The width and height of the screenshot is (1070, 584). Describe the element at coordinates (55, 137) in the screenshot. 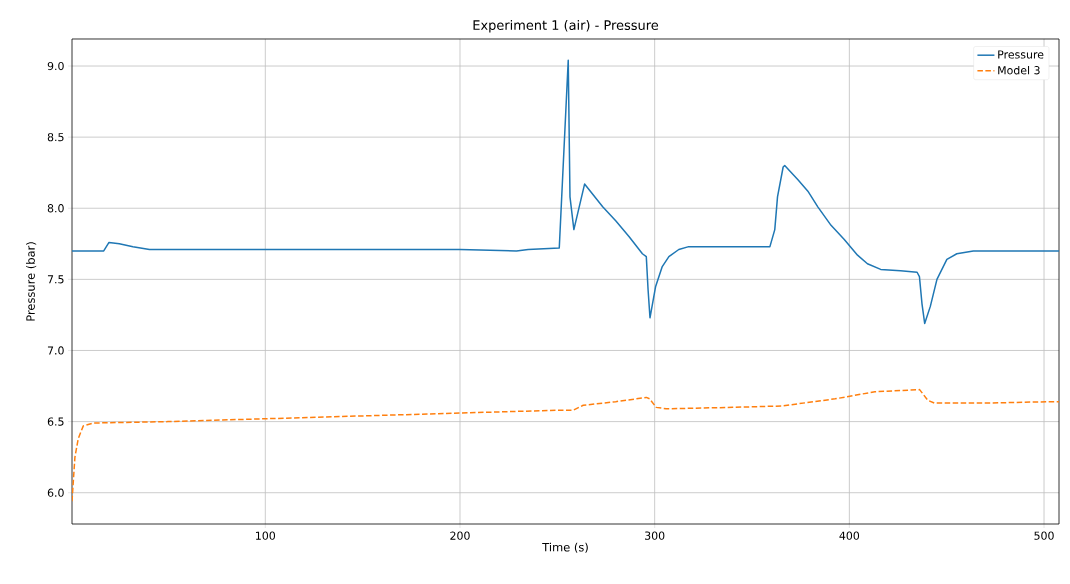

I see `y-tick-label: 8.5` at that location.